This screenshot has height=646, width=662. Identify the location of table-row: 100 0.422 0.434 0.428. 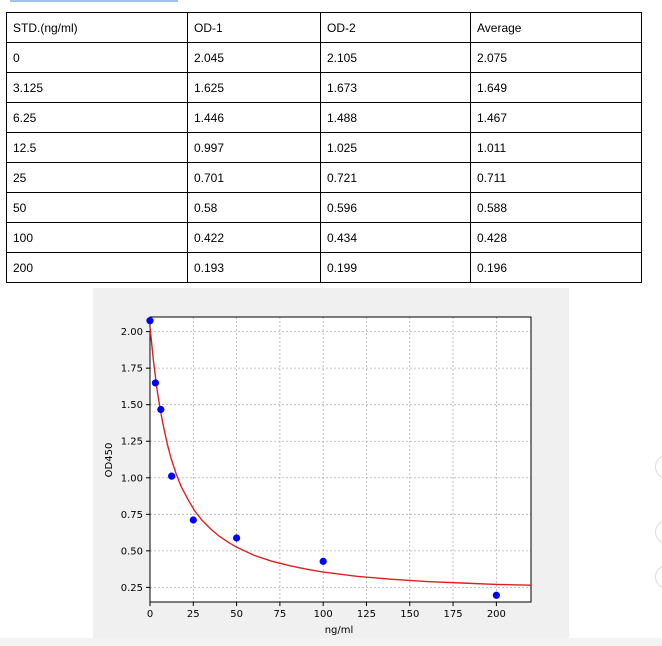
(324, 237).